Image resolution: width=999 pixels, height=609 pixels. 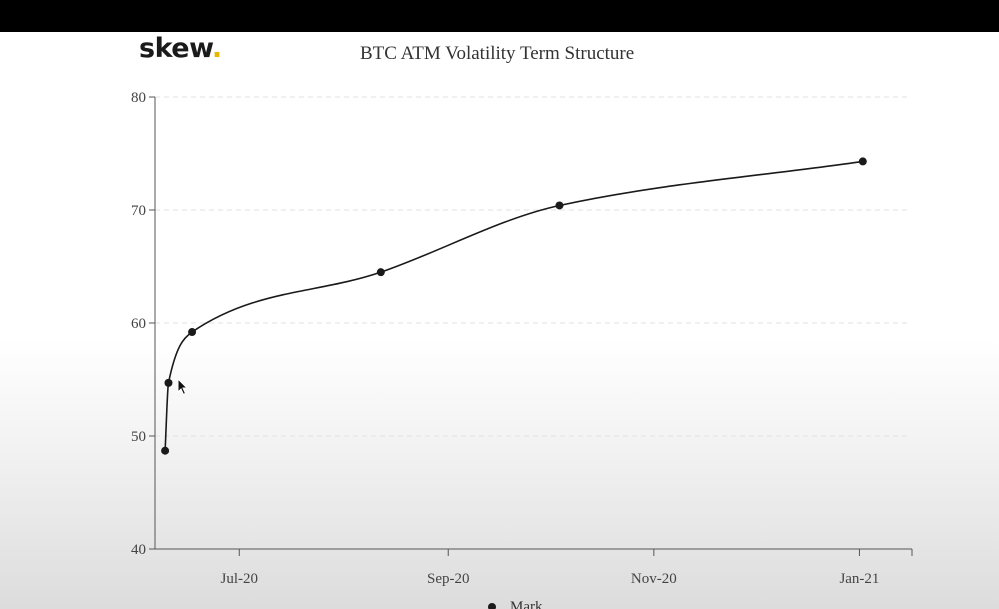 I want to click on y-tick-label: 70, so click(x=138, y=211).